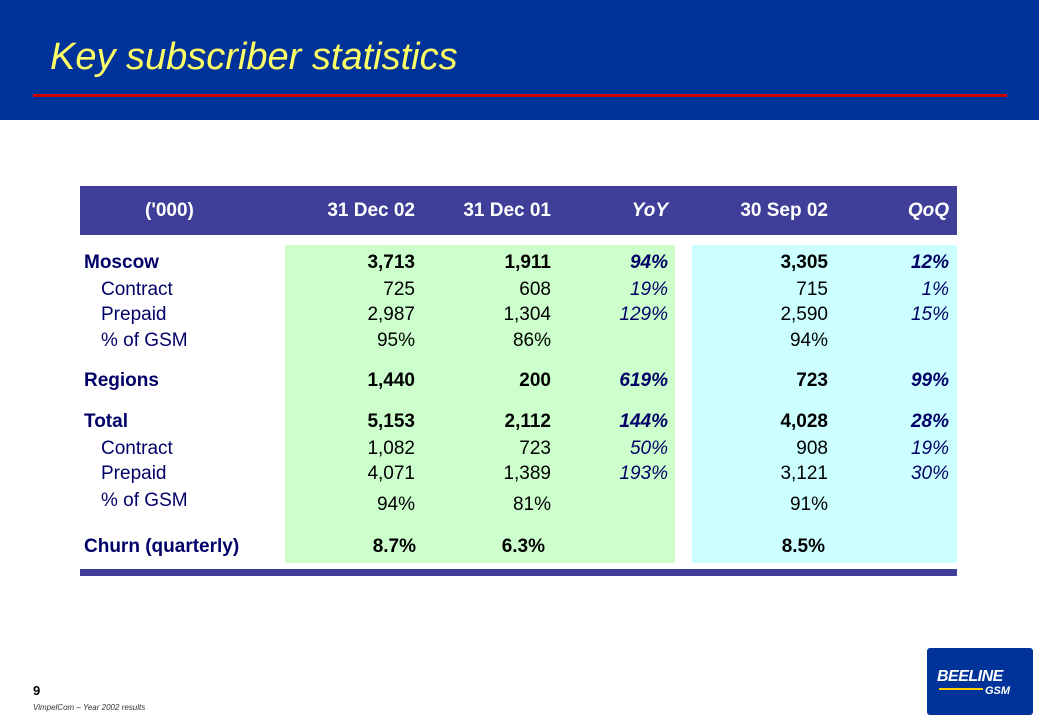 The height and width of the screenshot is (720, 1039). Describe the element at coordinates (391, 380) in the screenshot. I see `cell-dec02: 1,440` at that location.